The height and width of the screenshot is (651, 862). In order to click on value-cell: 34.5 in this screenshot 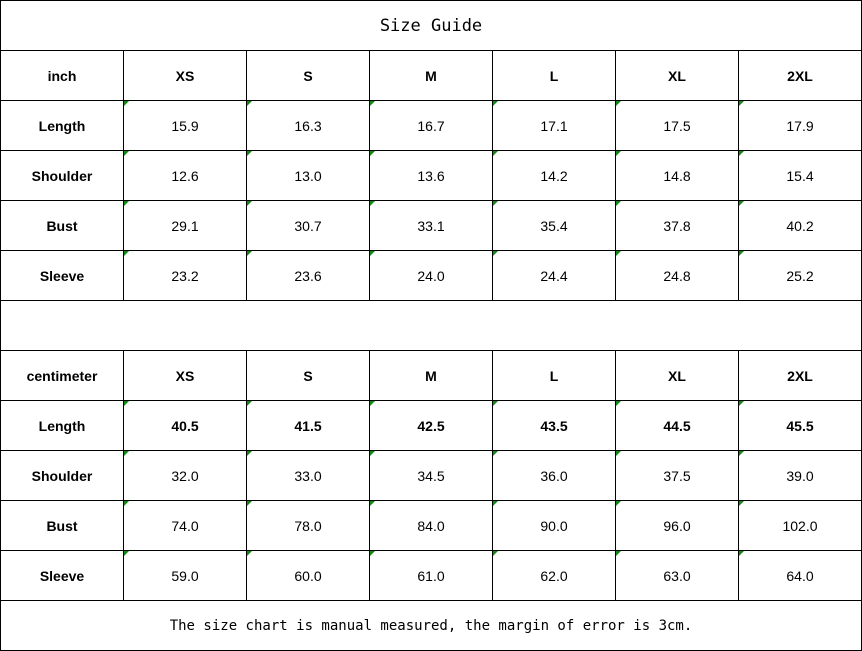, I will do `click(431, 475)`.